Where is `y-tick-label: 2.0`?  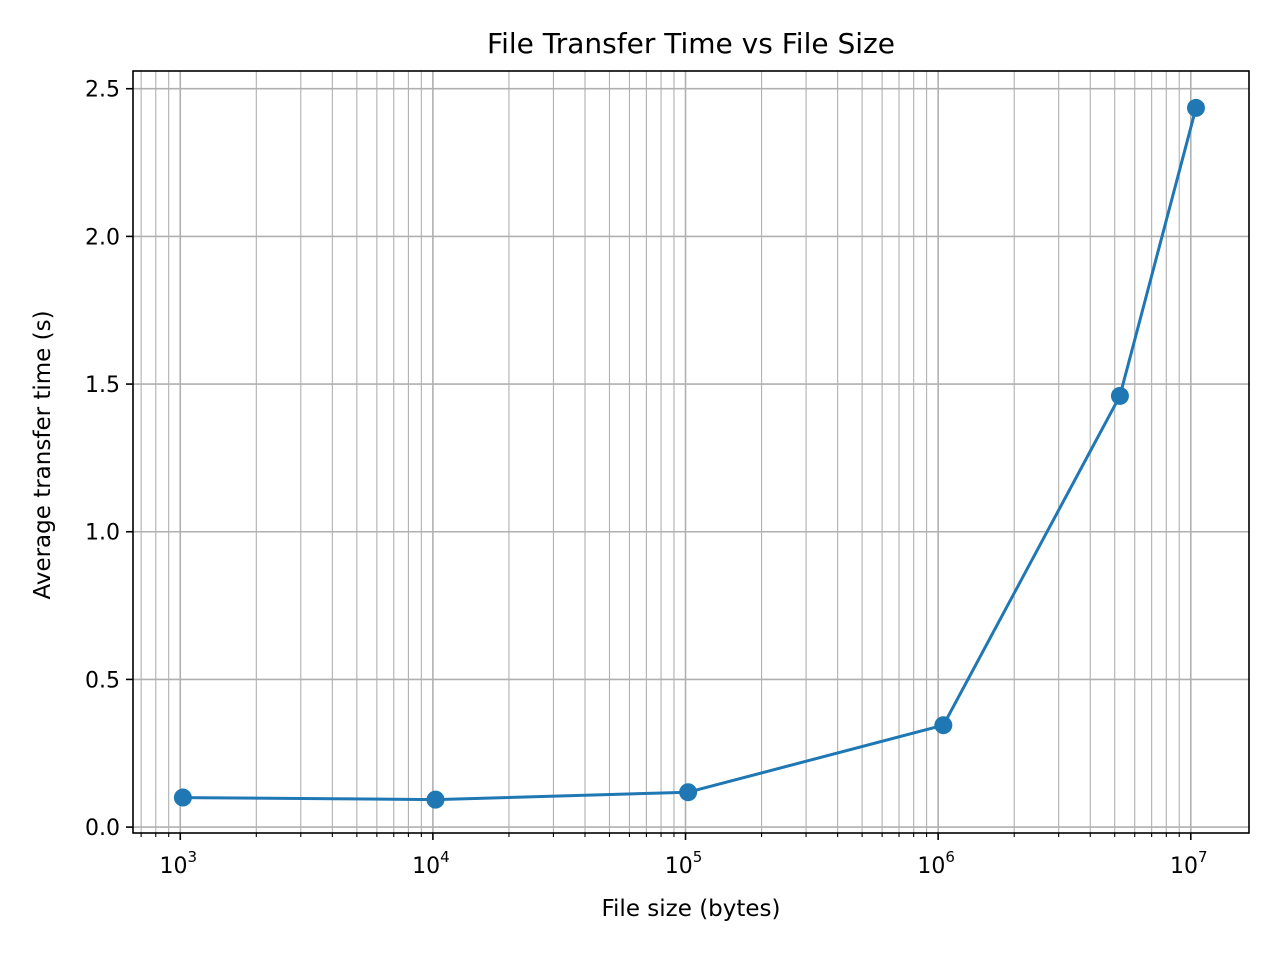
y-tick-label: 2.0 is located at coordinates (102, 237).